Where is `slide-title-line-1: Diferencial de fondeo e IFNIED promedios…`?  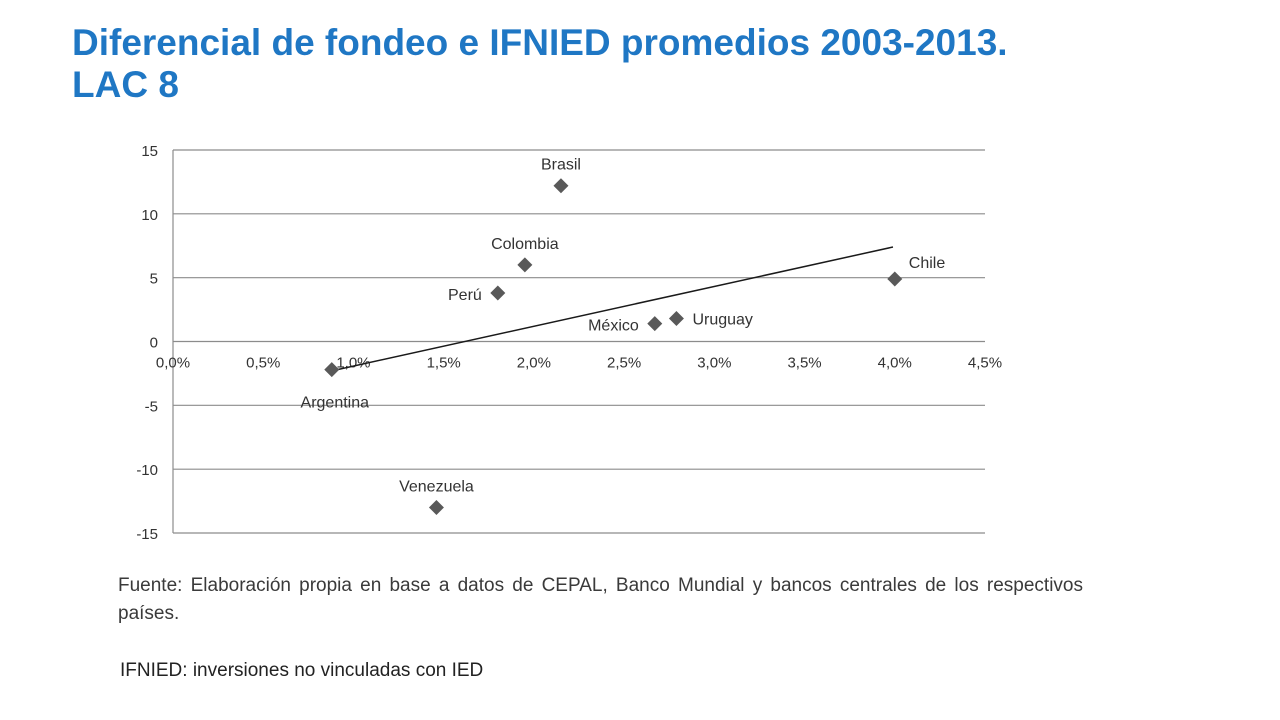
slide-title-line-1: Diferencial de fondeo e IFNIED promedios… is located at coordinates (540, 42).